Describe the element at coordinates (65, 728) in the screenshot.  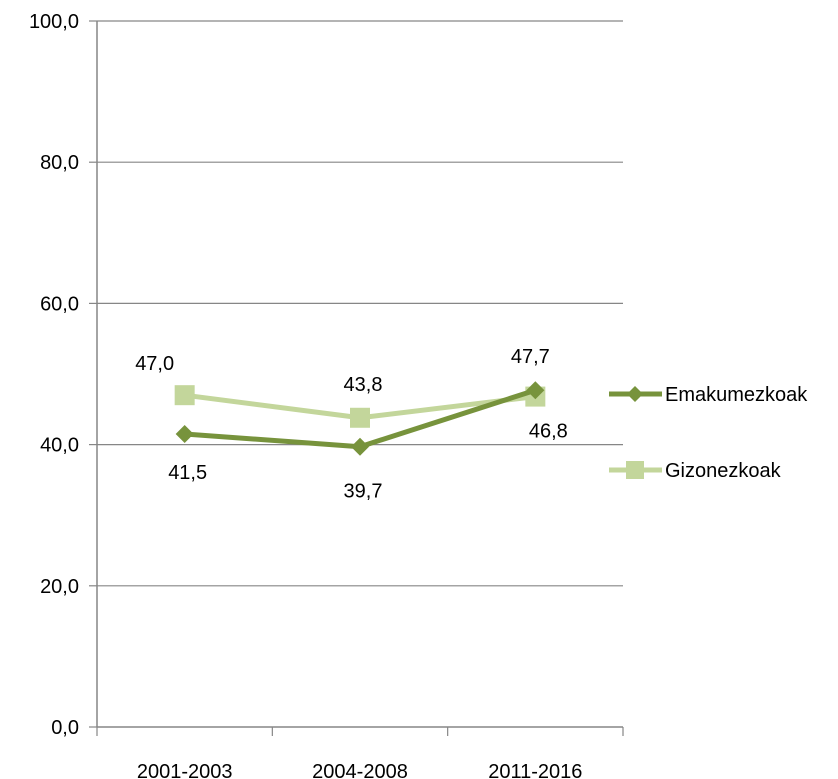
I see `y-tick-label: 0,0` at that location.